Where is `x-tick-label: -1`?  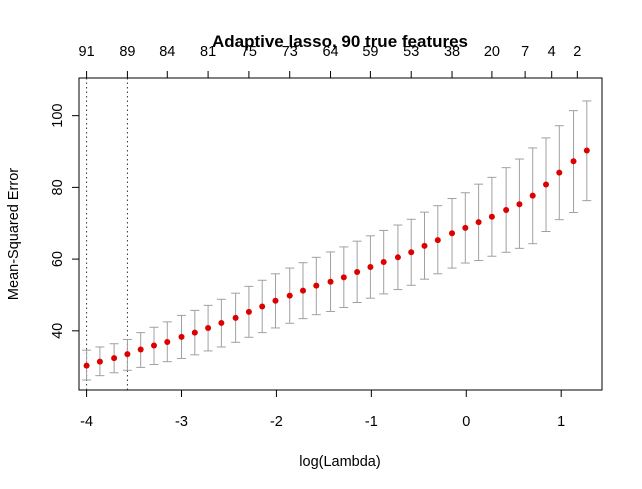 x-tick-label: -1 is located at coordinates (371, 422).